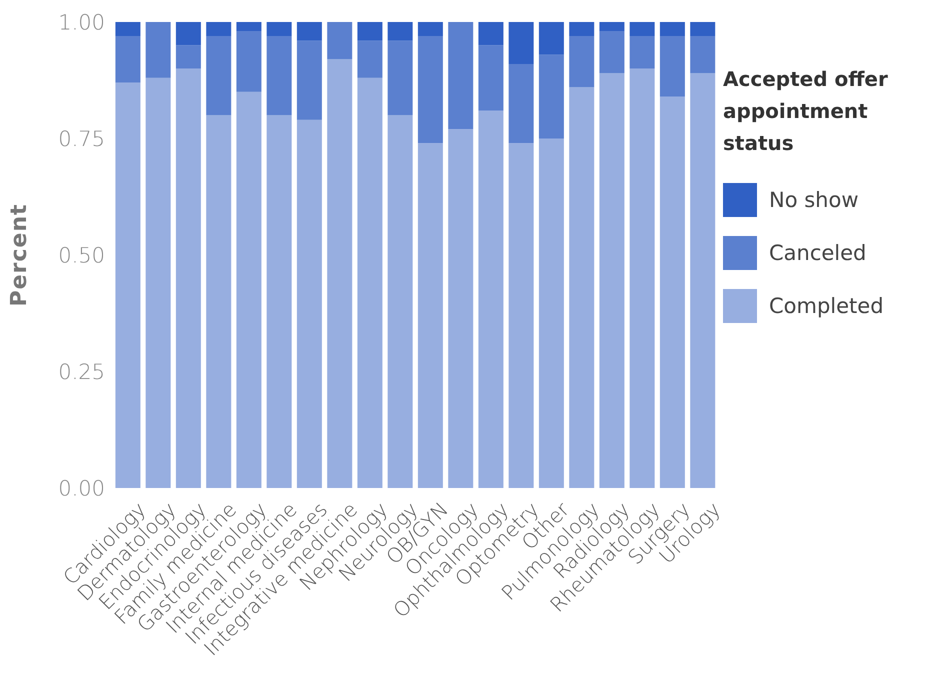 This screenshot has height=681, width=937. I want to click on y-tick-label: 1.00, so click(81, 22).